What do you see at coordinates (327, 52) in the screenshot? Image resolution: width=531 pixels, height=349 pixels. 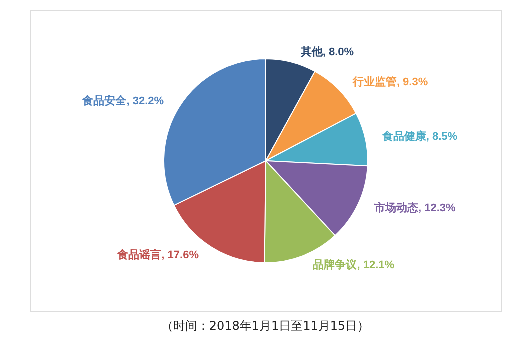 I see `slice-label: 其他, 8.0%` at bounding box center [327, 52].